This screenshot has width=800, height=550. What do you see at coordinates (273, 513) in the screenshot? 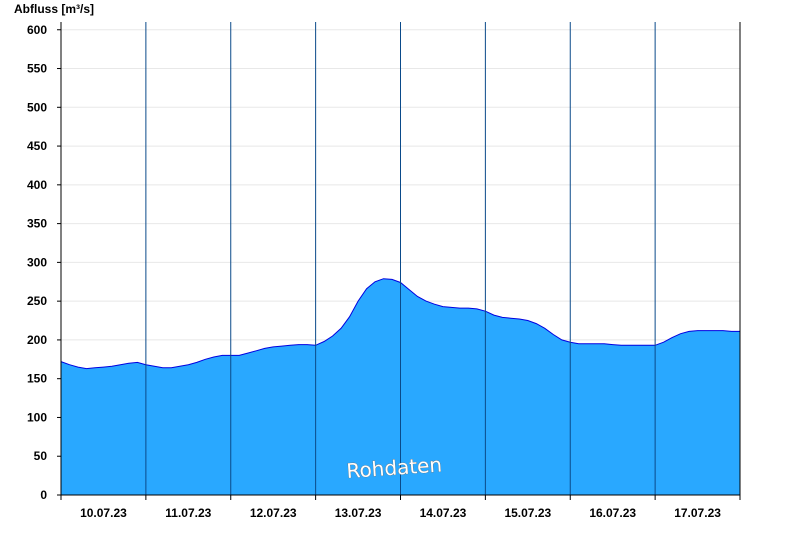
I see `x-tick-label: 12.07.23` at bounding box center [273, 513].